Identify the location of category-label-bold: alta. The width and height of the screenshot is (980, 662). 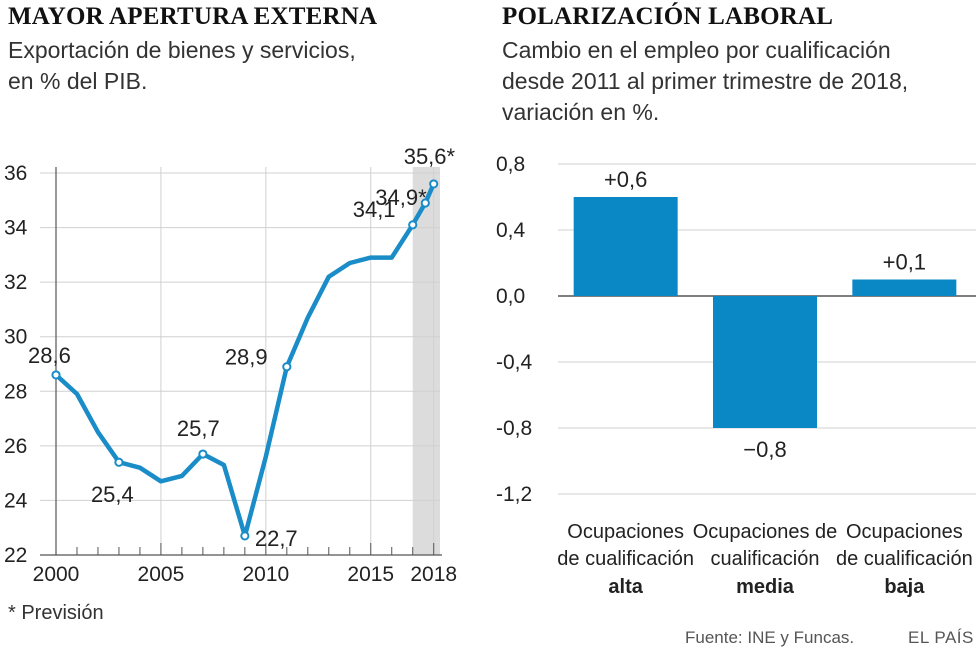
(625, 587).